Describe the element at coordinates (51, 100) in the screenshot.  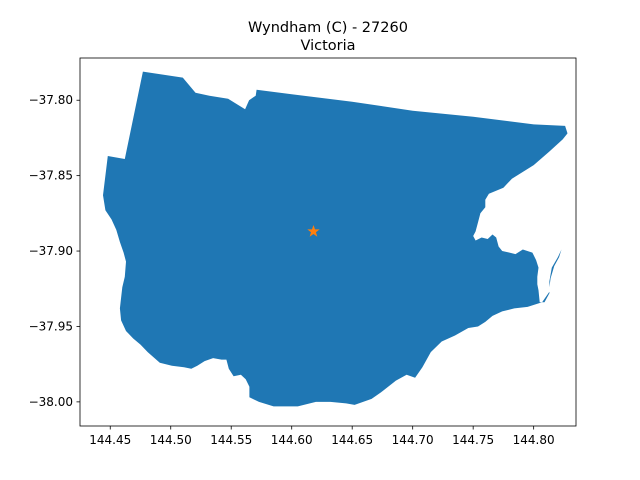
I see `y-tick-label: −37.80` at that location.